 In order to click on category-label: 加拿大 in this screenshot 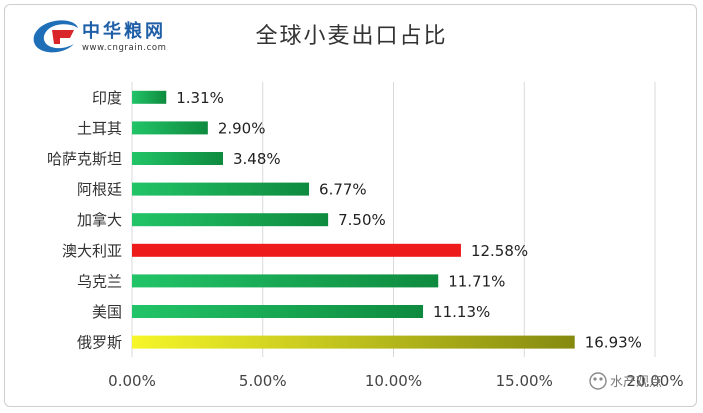, I will do `click(99, 220)`.